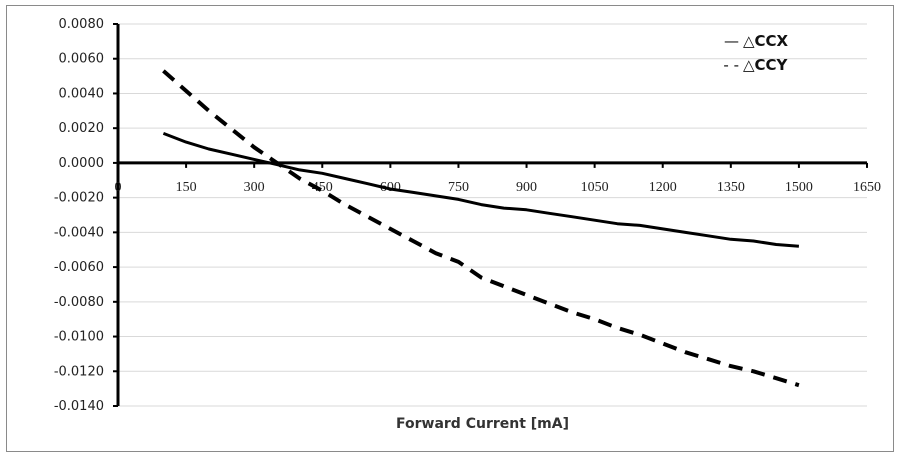  I want to click on x-tick-label: 150, so click(186, 187).